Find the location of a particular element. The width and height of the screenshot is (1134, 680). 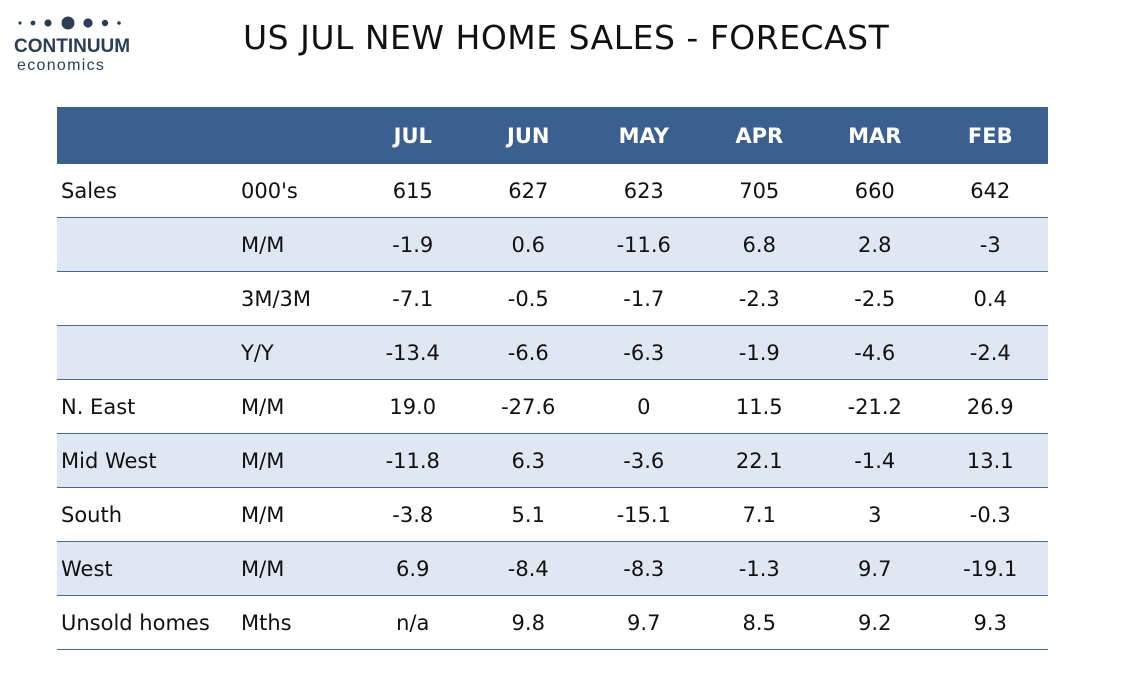

row-unit: Mths is located at coordinates (296, 622).